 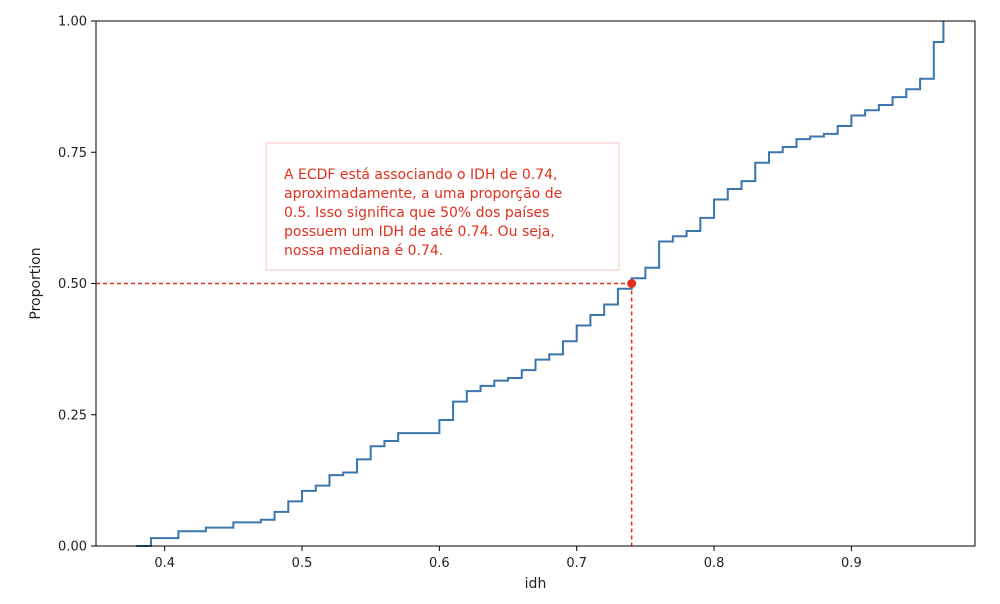 I want to click on y-tick-label: 0.00, so click(x=72, y=547).